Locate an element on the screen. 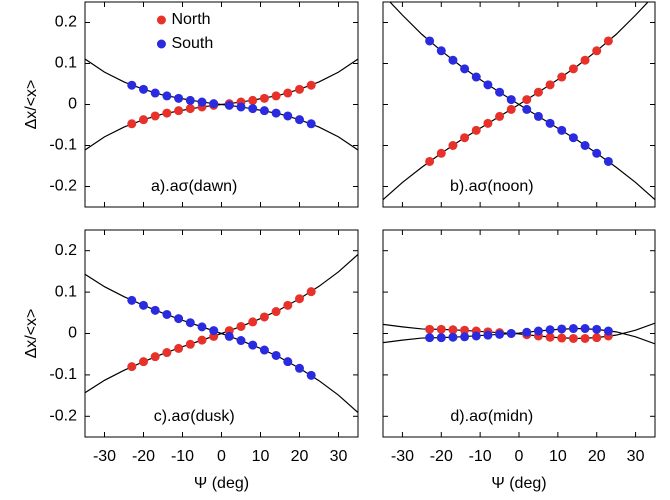 This screenshot has width=670, height=500. plot-area is located at coordinates (519, 333).